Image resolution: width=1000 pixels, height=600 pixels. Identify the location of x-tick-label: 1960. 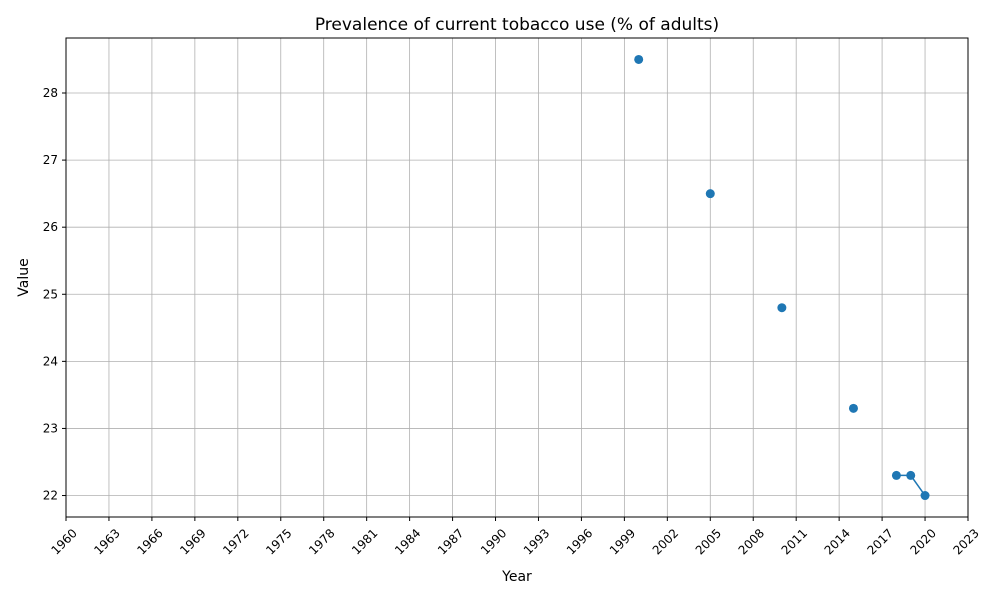
(63, 541).